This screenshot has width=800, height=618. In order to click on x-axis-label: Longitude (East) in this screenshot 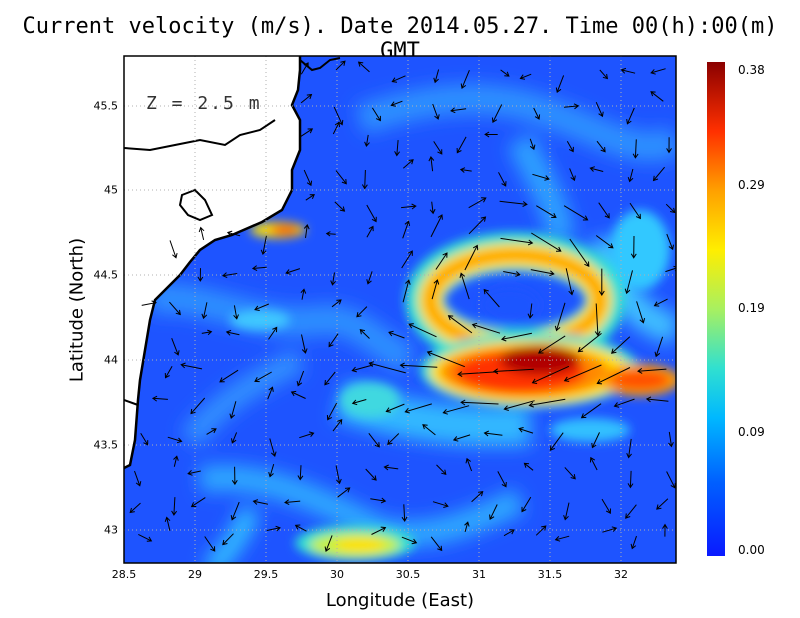, I will do `click(400, 600)`.